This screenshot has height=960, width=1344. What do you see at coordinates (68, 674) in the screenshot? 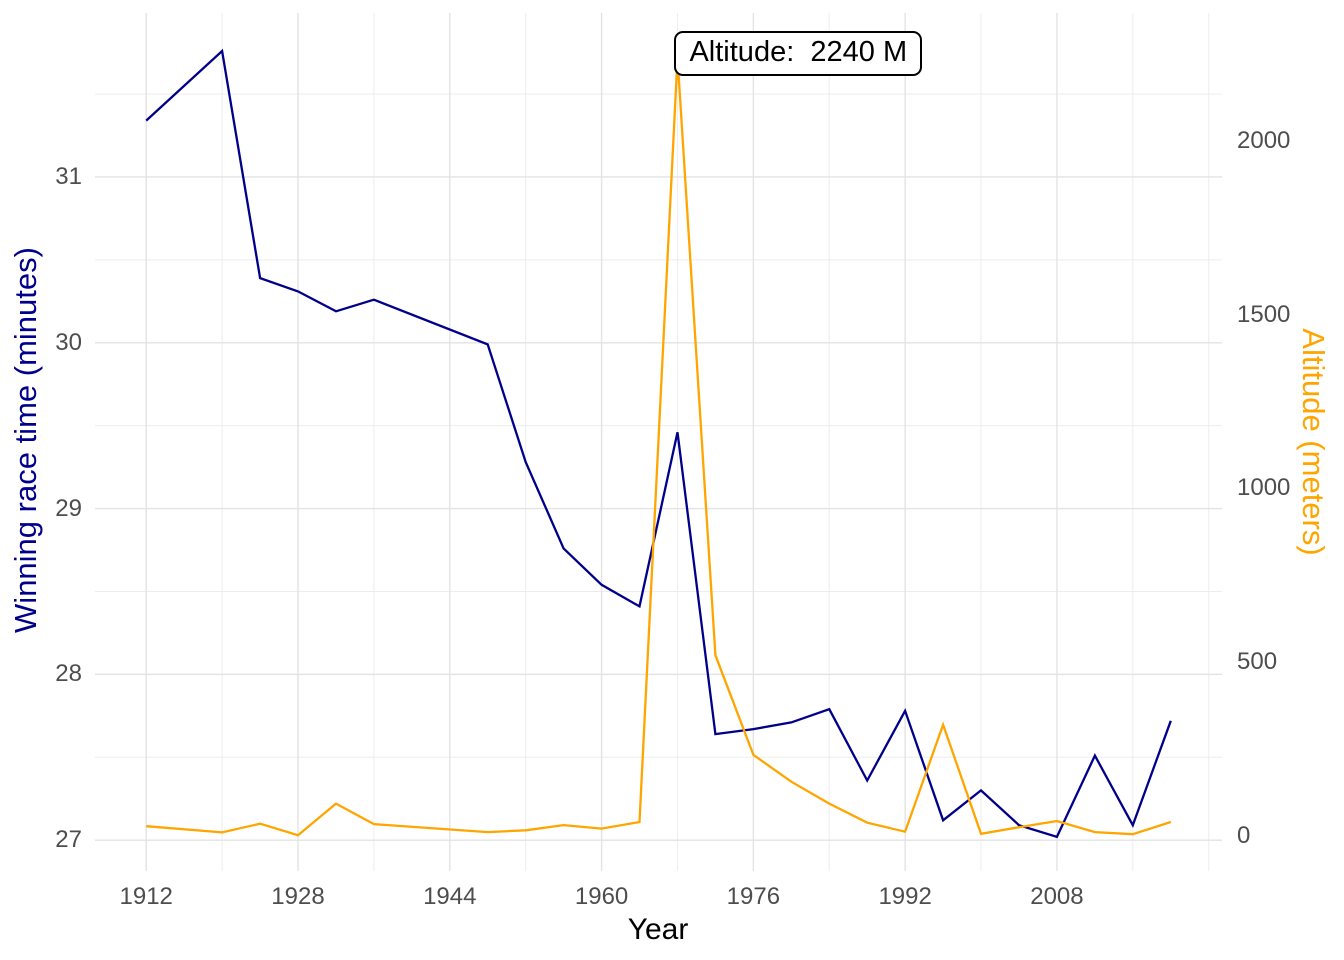
I see `y-left-tick-label: 28` at bounding box center [68, 674].